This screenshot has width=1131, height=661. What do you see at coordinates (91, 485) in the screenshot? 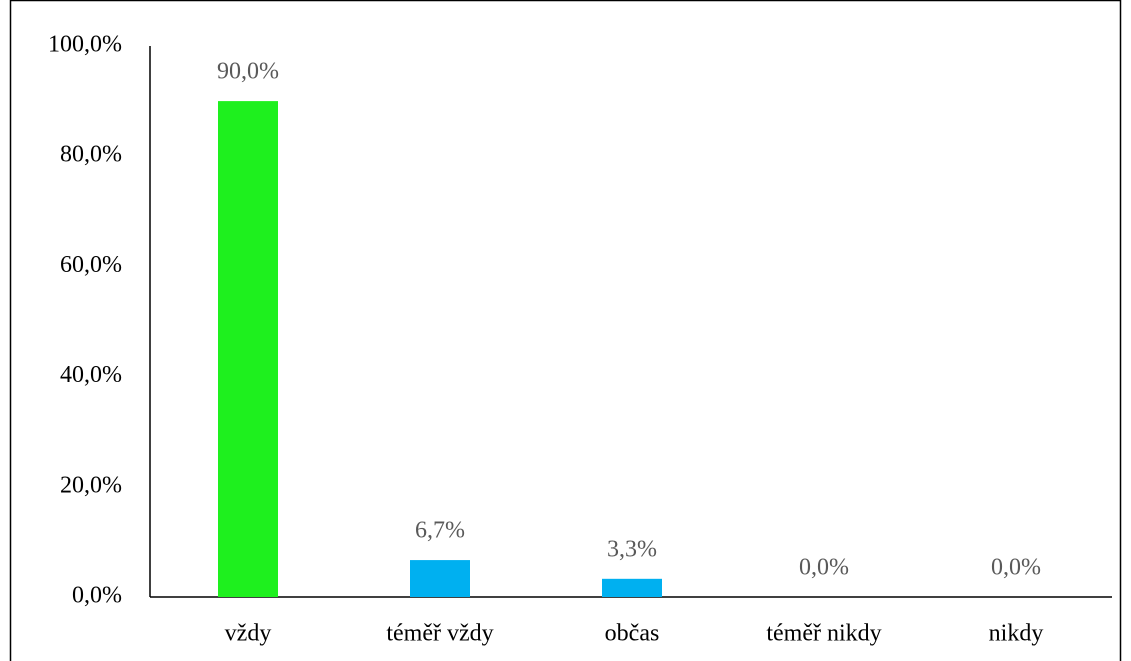
I see `y-tick-label: 20,0%` at bounding box center [91, 485].